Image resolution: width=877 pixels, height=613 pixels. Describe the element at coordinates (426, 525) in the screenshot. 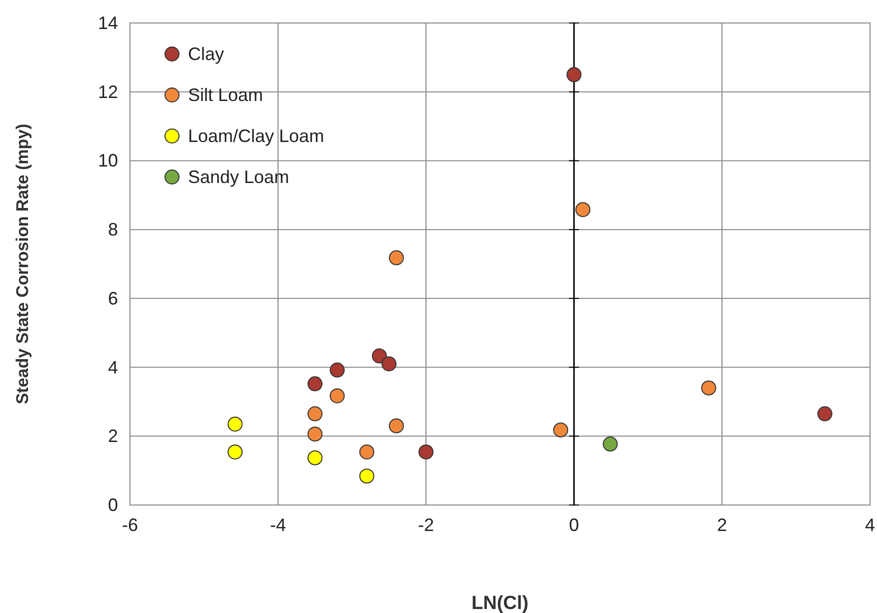

I see `x-tick-label: -2` at that location.